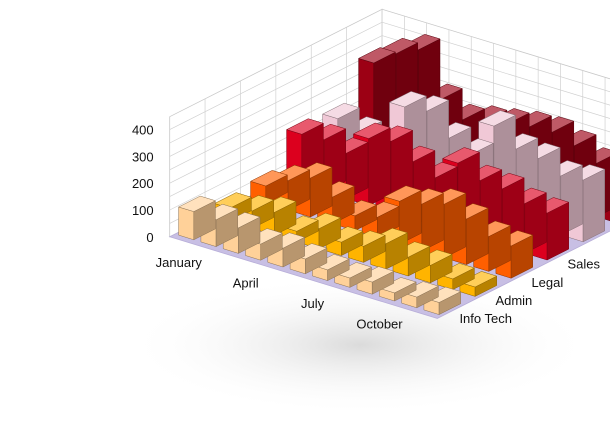  I want to click on y-tick-label: 200, so click(143, 183).